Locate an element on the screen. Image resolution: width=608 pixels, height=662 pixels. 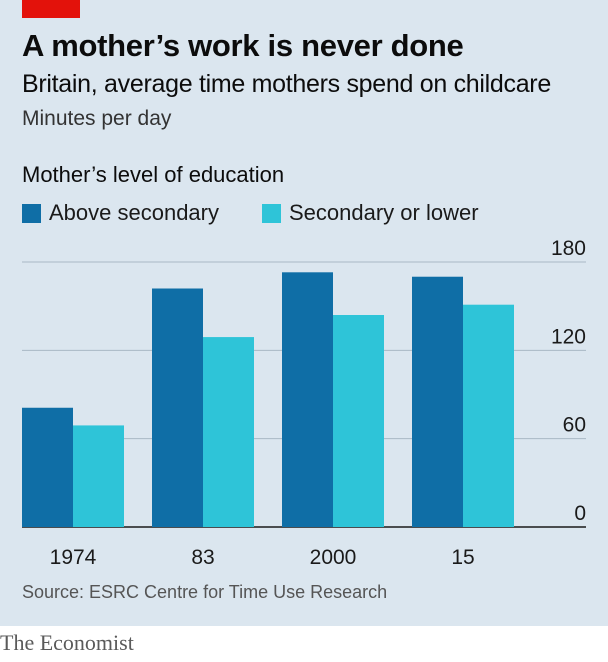
bar-83-above-secondary is located at coordinates (177, 407).